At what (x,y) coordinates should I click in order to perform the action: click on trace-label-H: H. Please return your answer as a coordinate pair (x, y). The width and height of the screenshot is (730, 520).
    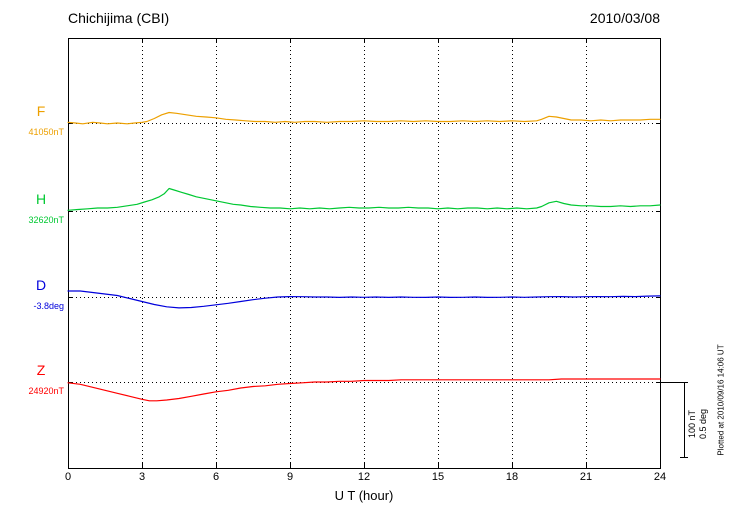
    Looking at the image, I should click on (41, 199).